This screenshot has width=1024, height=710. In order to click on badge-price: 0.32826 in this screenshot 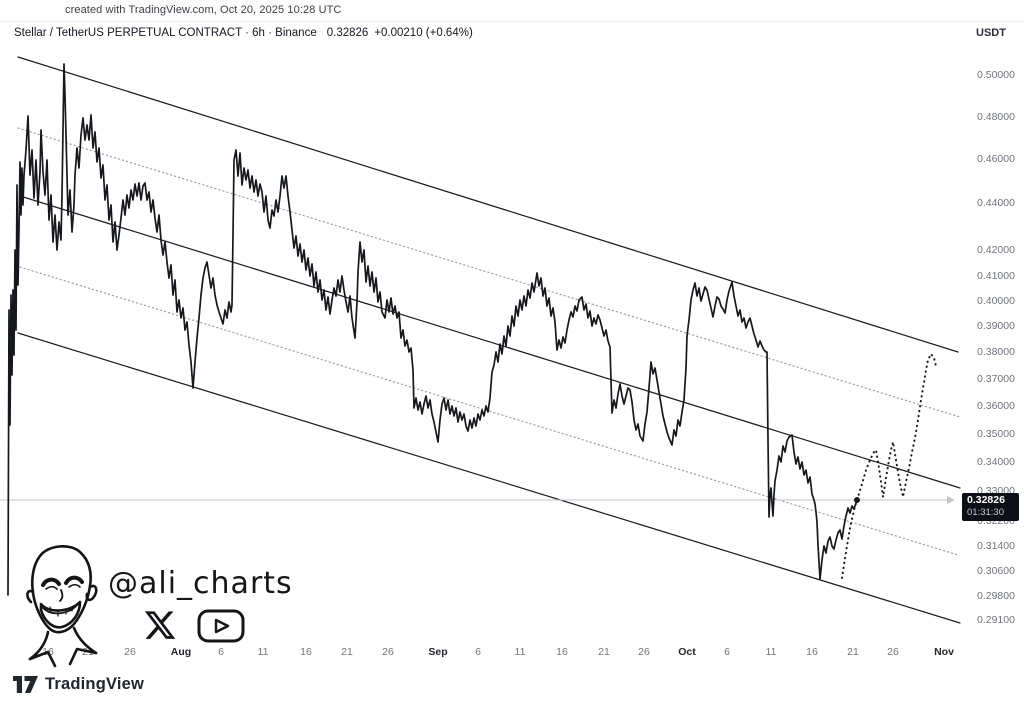, I will do `click(986, 500)`.